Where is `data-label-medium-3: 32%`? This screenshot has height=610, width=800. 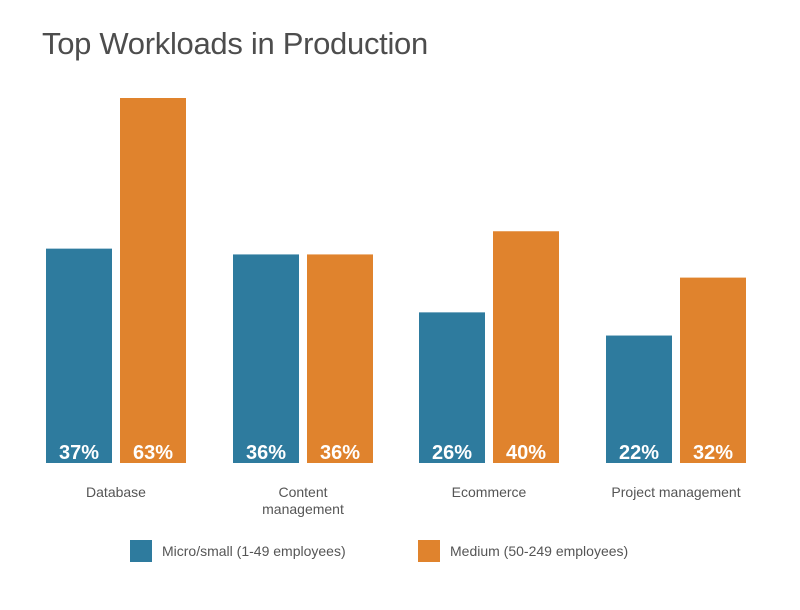 data-label-medium-3: 32% is located at coordinates (713, 453).